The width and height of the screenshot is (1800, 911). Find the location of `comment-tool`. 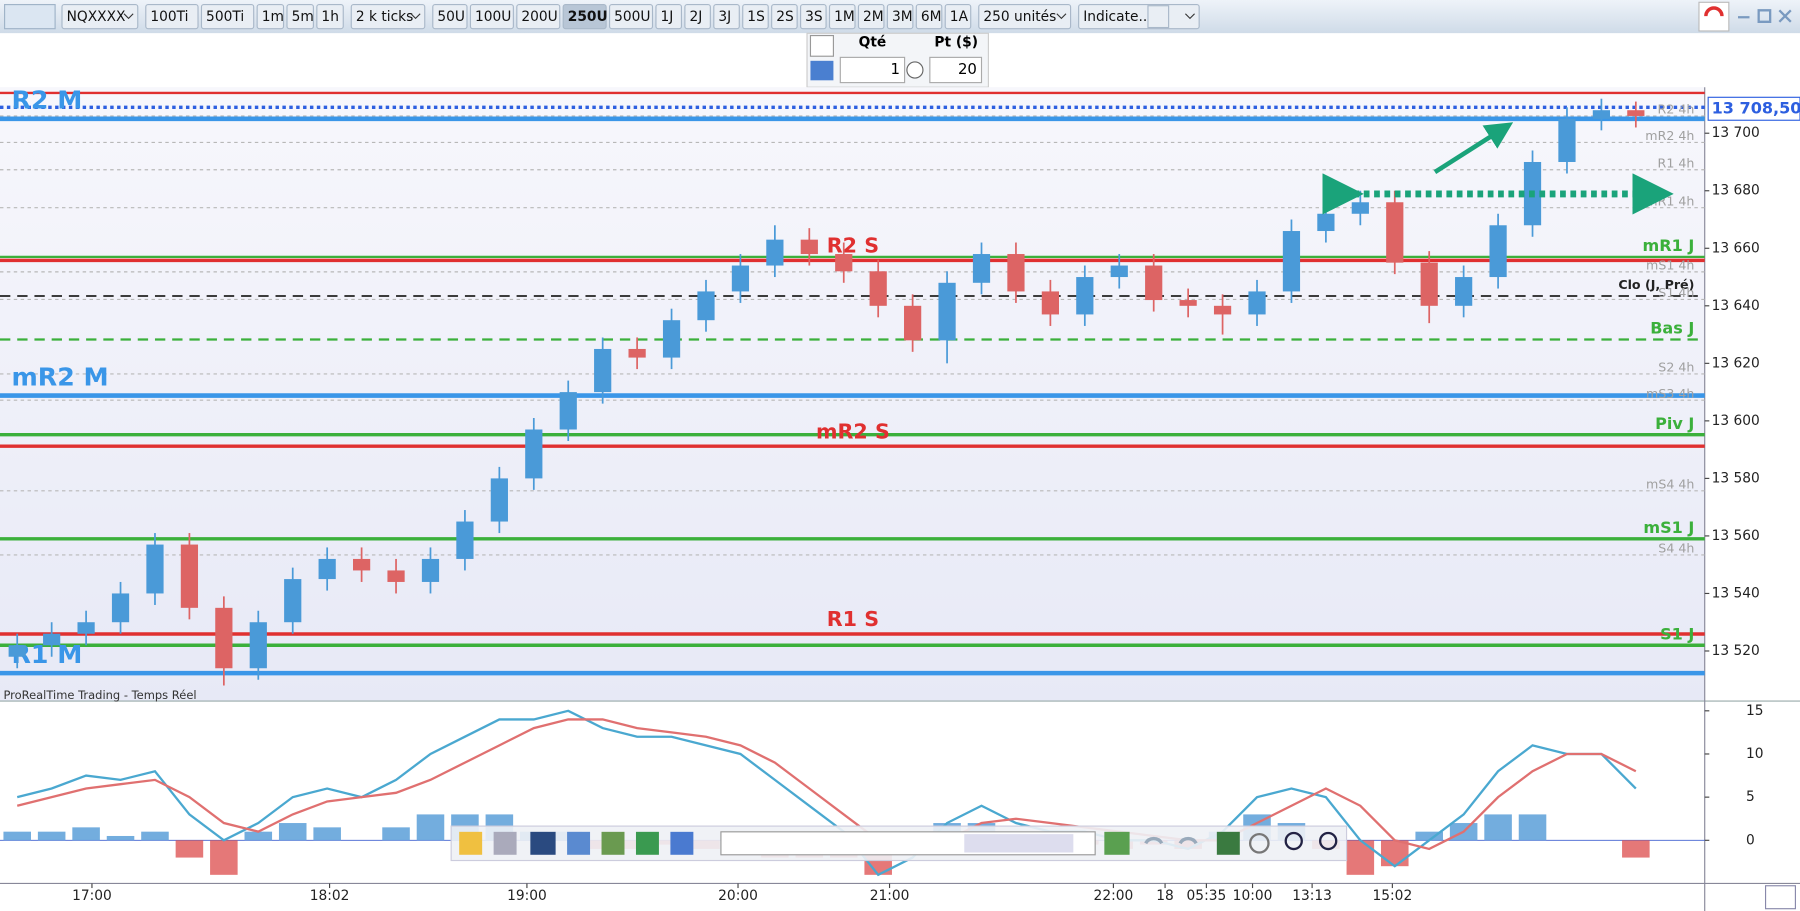

comment-tool is located at coordinates (579, 843).